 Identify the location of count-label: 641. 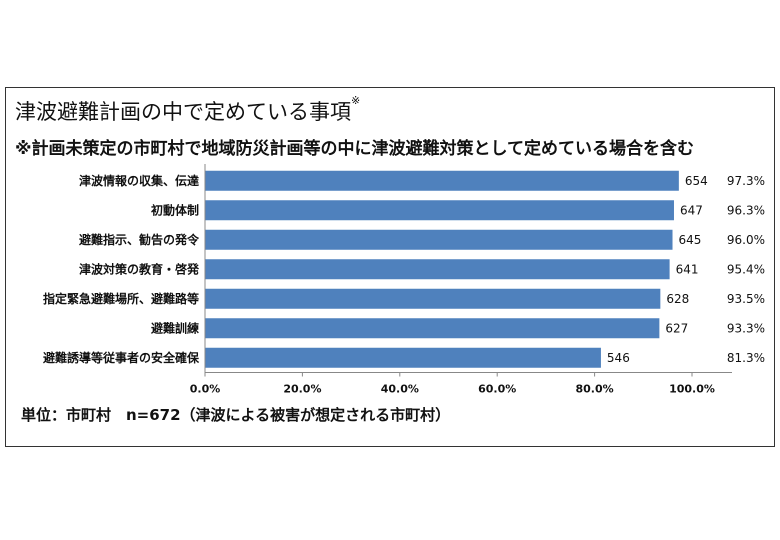
(687, 269).